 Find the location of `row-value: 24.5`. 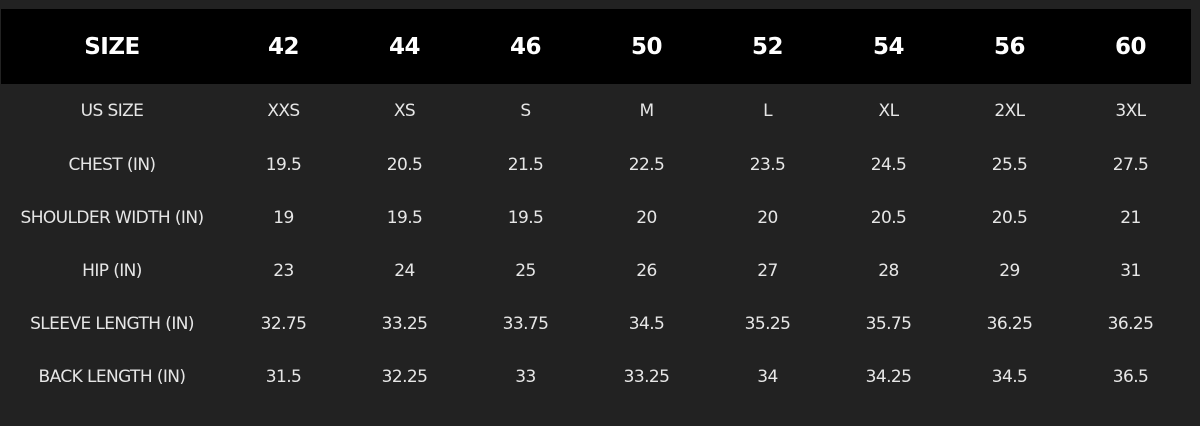

row-value: 24.5 is located at coordinates (888, 164).